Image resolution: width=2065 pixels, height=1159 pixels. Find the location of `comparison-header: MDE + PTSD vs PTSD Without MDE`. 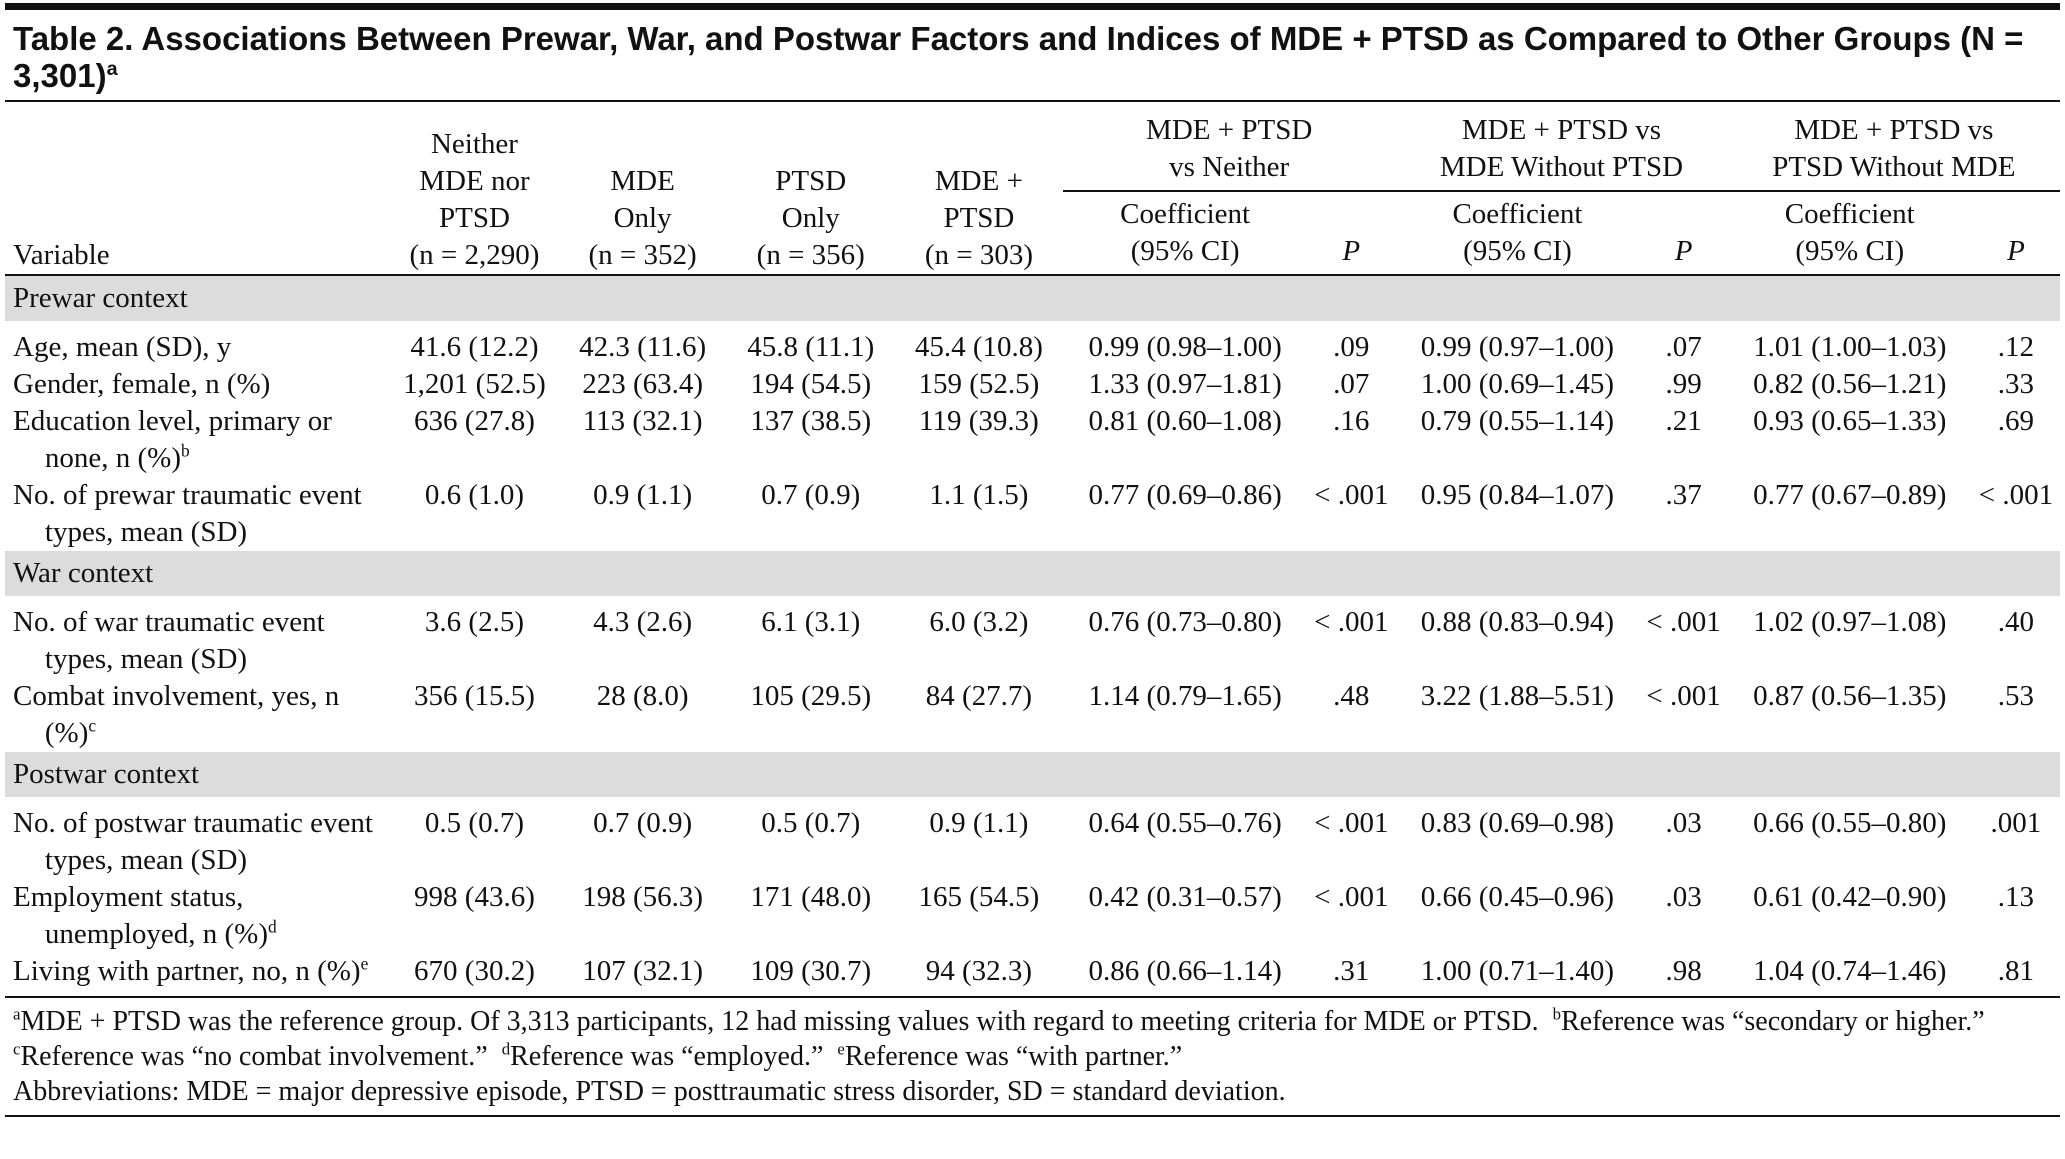

comparison-header: MDE + PTSD vs PTSD Without MDE is located at coordinates (1893, 147).